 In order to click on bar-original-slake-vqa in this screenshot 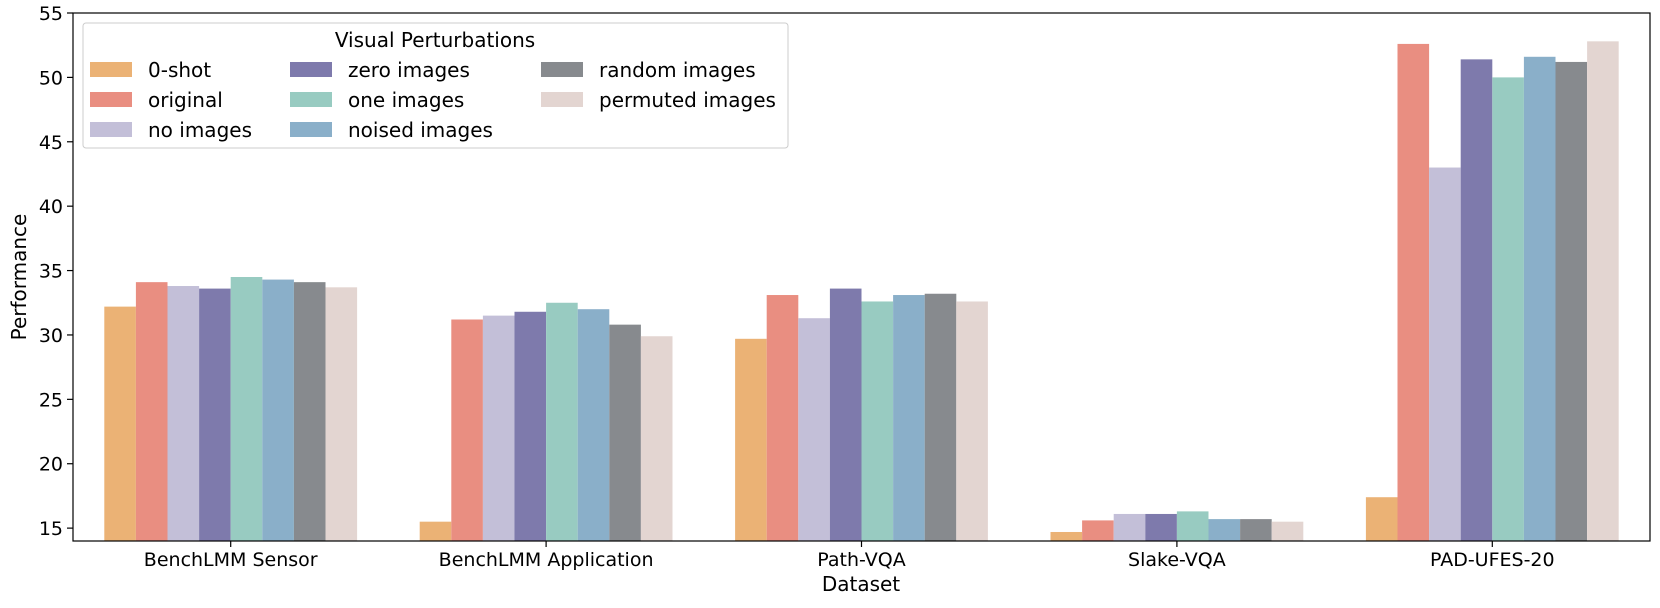, I will do `click(1098, 530)`.